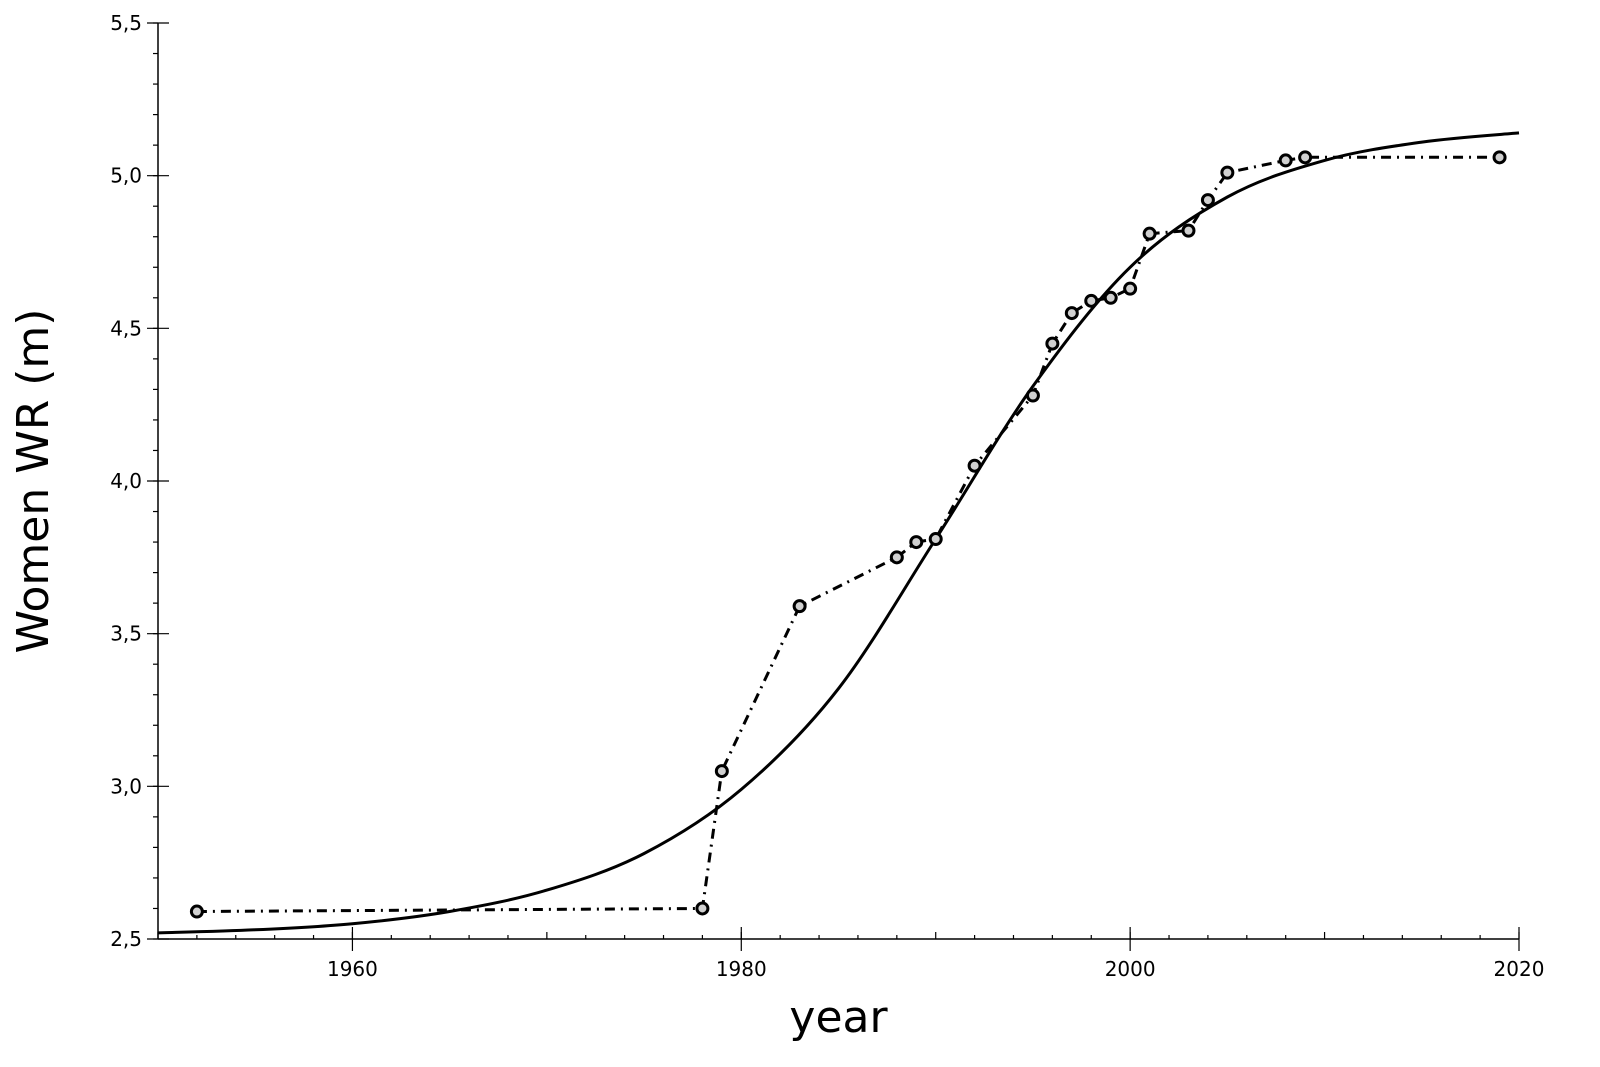  Describe the element at coordinates (741, 969) in the screenshot. I see `x-tick-label: 1980` at that location.